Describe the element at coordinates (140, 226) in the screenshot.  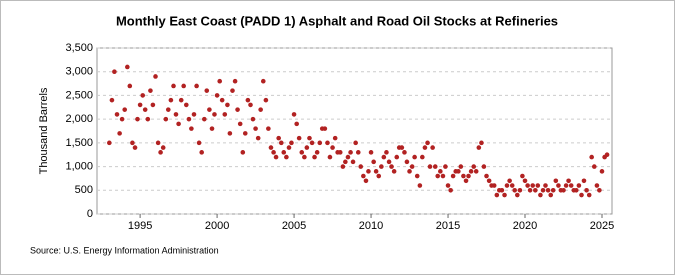
I see `x-tick-label: 1995` at that location.